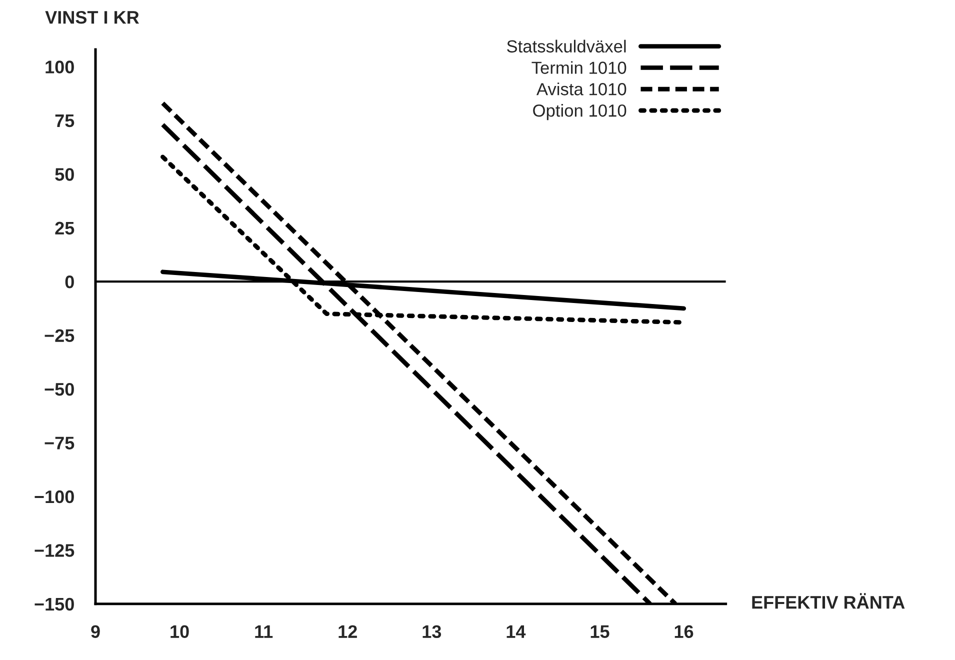 The width and height of the screenshot is (955, 660). What do you see at coordinates (516, 631) in the screenshot?
I see `x-tick-label: 14` at bounding box center [516, 631].